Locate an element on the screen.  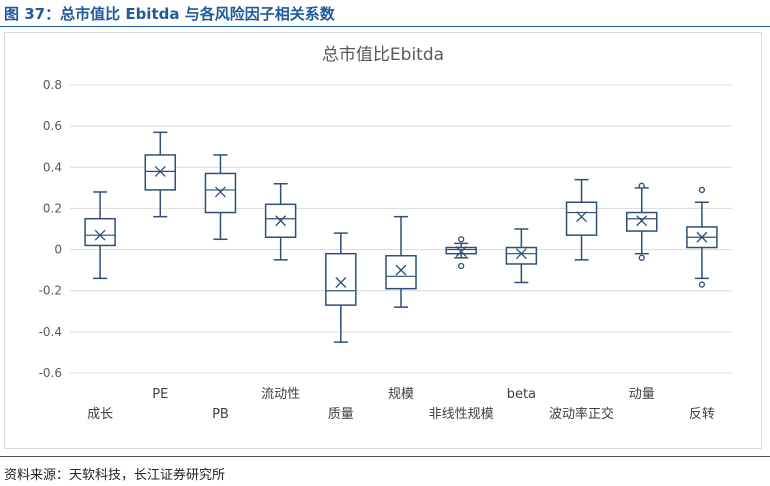
y-tick-label: 0.6 is located at coordinates (52, 126).